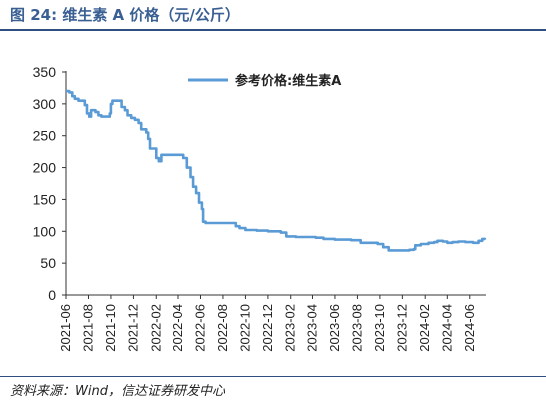  What do you see at coordinates (45, 136) in the screenshot?
I see `y-tick-label: 250` at bounding box center [45, 136].